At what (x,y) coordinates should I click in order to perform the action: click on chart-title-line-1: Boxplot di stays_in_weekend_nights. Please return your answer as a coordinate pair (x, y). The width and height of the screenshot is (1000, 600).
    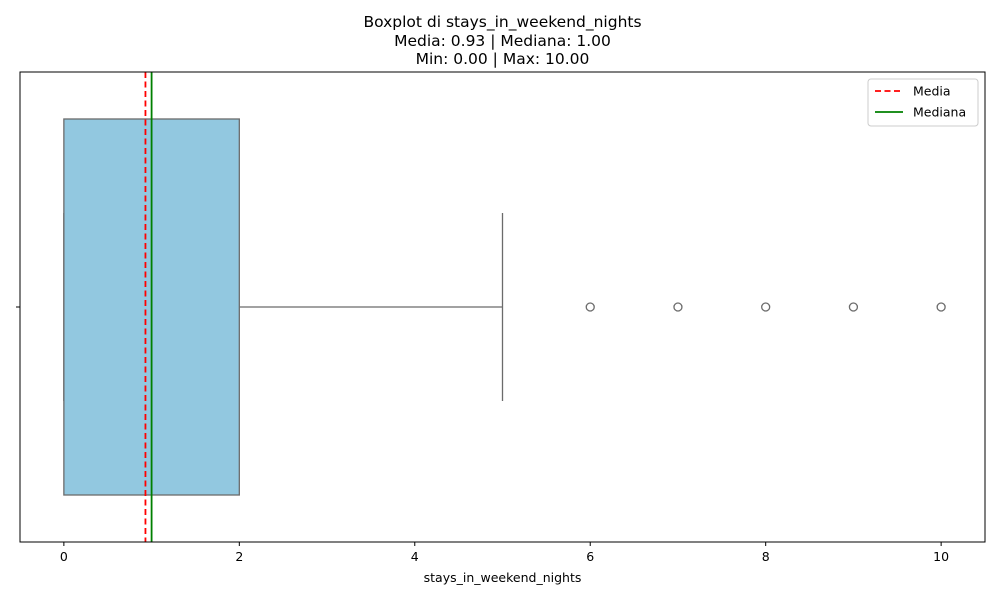
    Looking at the image, I should click on (502, 22).